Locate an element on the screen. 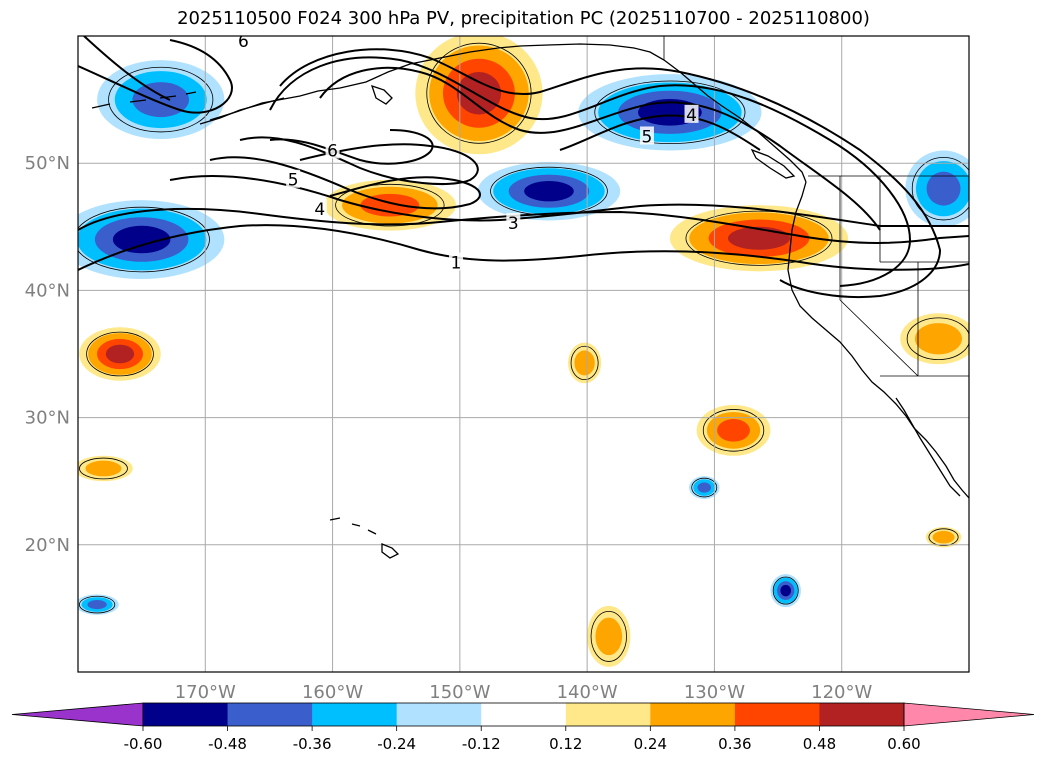 The height and width of the screenshot is (765, 1047). precip-region-subtropical-far-west-positive is located at coordinates (105, 468).